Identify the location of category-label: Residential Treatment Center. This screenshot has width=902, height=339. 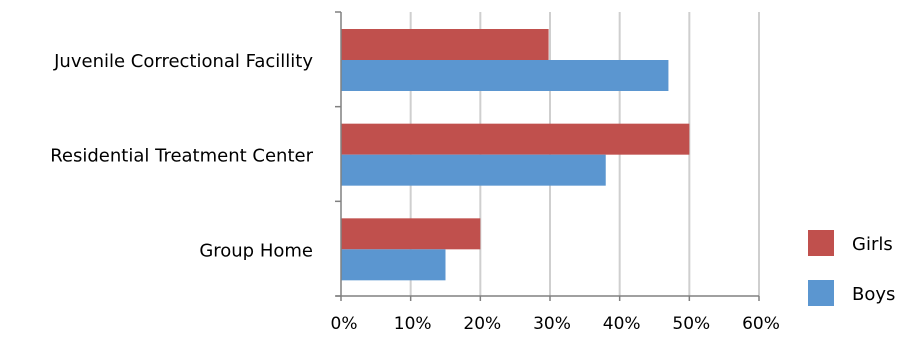
(181, 156).